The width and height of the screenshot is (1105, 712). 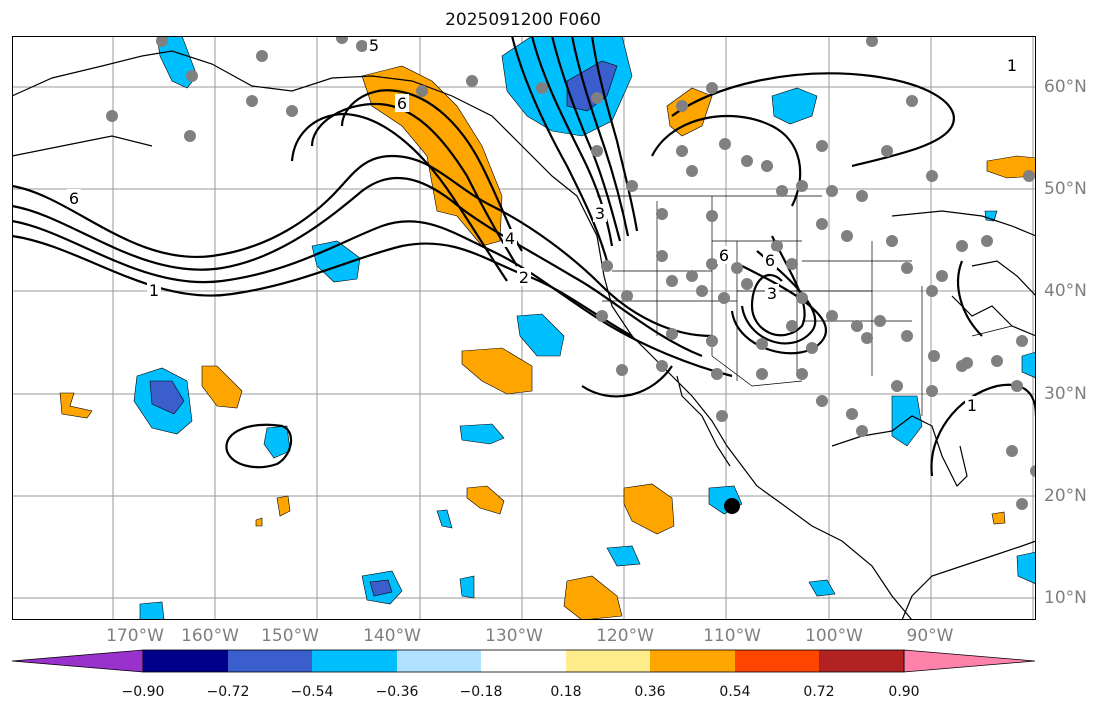 What do you see at coordinates (1065, 598) in the screenshot?
I see `lat-label: 10°N` at bounding box center [1065, 598].